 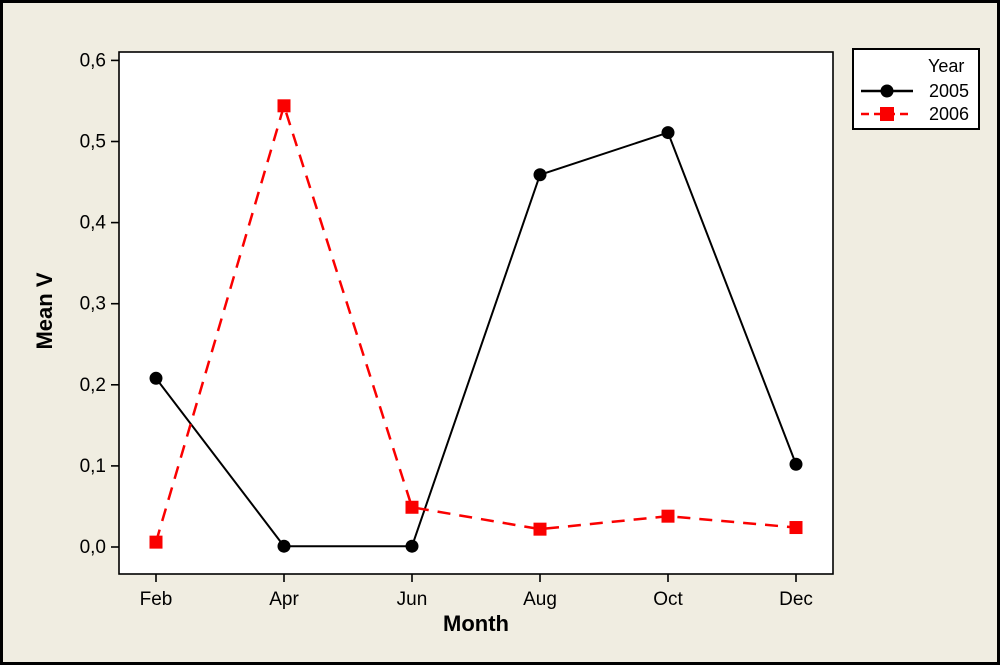 I want to click on legend-entry-2005: 2005, so click(x=911, y=91).